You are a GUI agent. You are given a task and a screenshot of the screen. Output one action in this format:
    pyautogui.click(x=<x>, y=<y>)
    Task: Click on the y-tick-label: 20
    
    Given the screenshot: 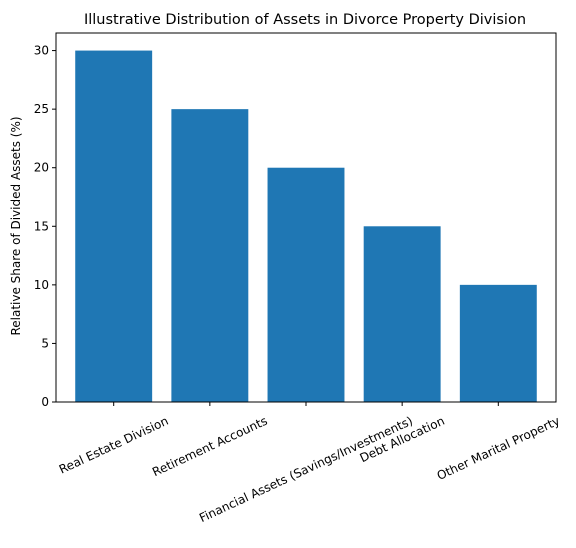 What is the action you would take?
    pyautogui.click(x=41, y=168)
    